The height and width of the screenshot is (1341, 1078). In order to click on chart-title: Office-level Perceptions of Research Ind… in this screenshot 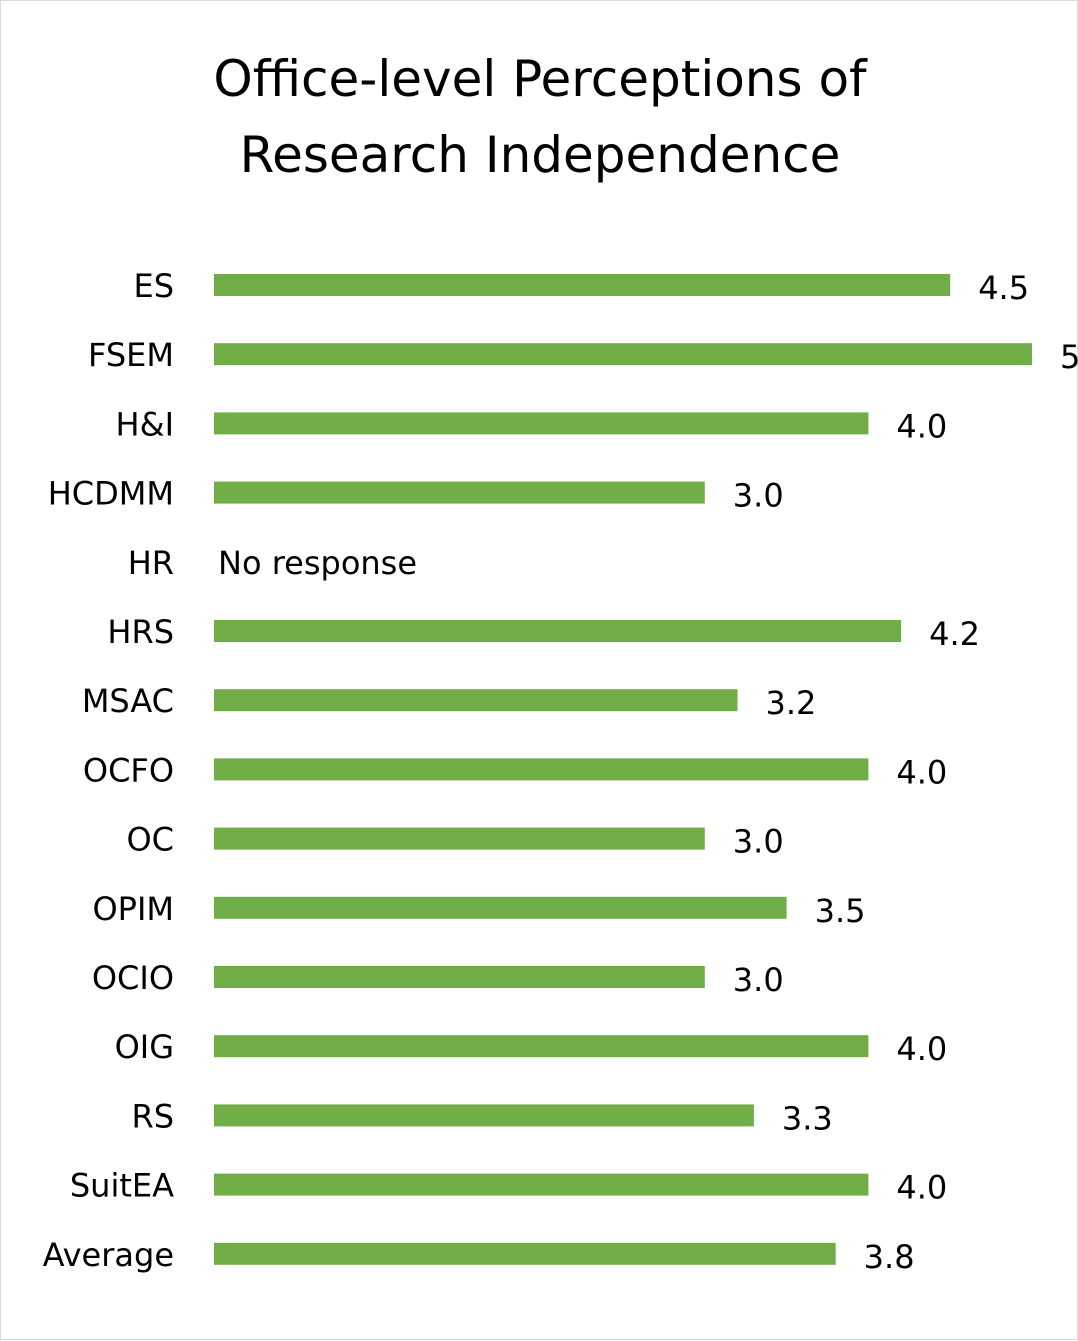, I will do `click(539, 117)`.